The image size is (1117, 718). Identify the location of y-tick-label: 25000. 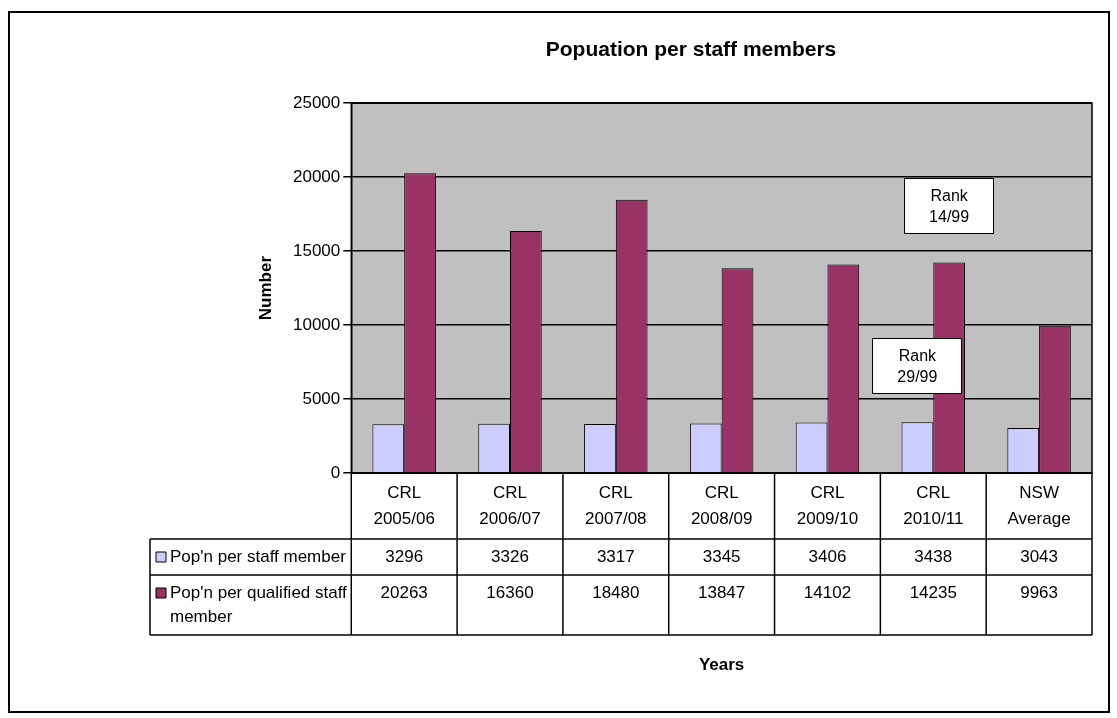
(316, 102).